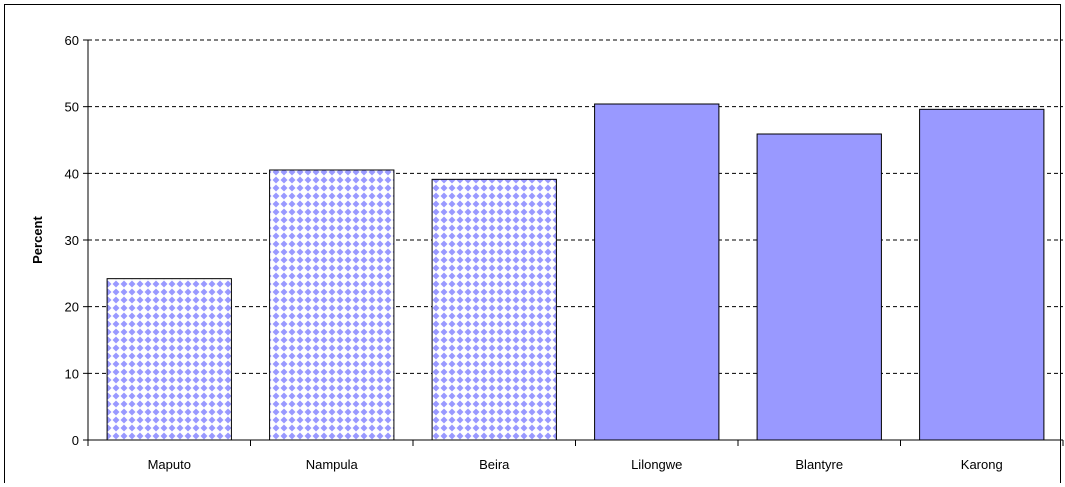 This screenshot has height=487, width=1065. I want to click on x-tick-label: Blantyre, so click(819, 464).